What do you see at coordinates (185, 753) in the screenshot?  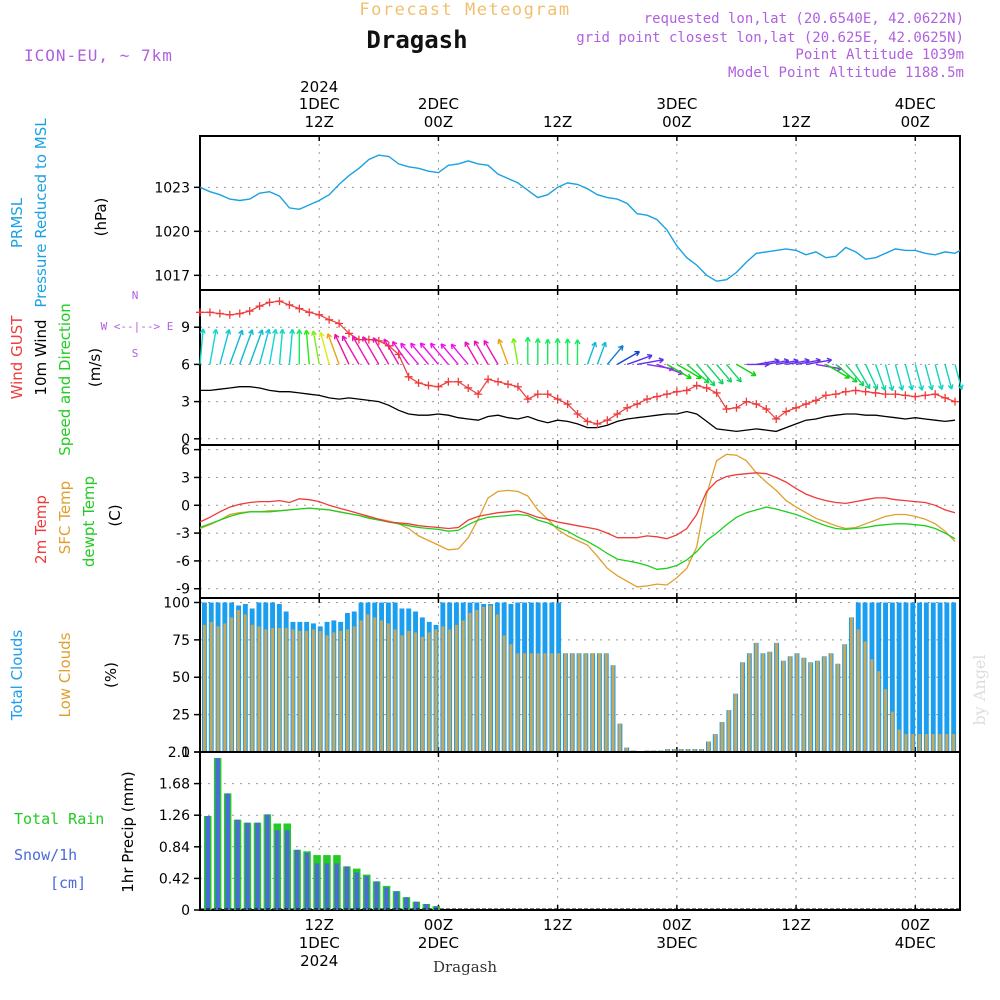 I see `y-tick-label: 0` at bounding box center [185, 753].